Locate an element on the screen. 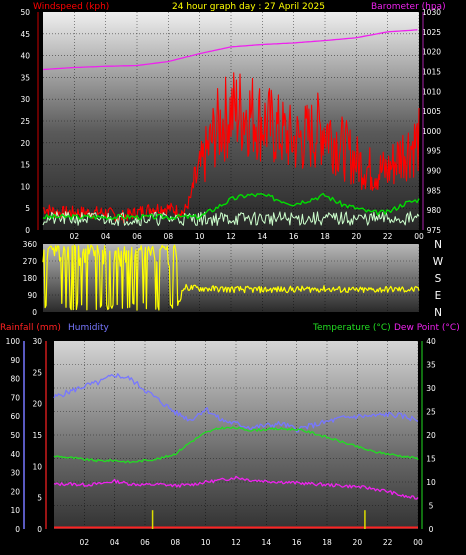 The width and height of the screenshot is (466, 555). panel3-x-tick-label: 14 is located at coordinates (267, 542).